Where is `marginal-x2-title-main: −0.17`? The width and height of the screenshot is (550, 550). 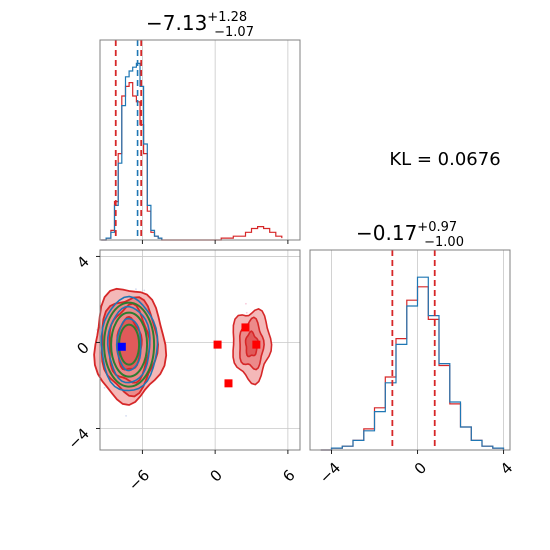
marginal-x2-title-main: −0.17 is located at coordinates (386, 233).